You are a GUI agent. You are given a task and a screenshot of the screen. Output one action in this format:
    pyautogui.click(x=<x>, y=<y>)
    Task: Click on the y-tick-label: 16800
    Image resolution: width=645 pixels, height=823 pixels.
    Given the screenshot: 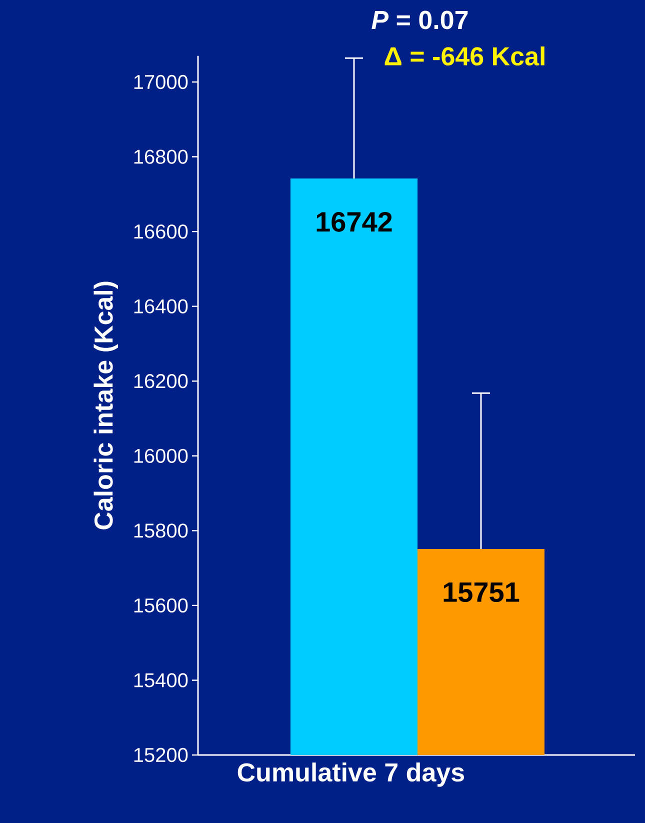 What is the action you would take?
    pyautogui.click(x=161, y=157)
    